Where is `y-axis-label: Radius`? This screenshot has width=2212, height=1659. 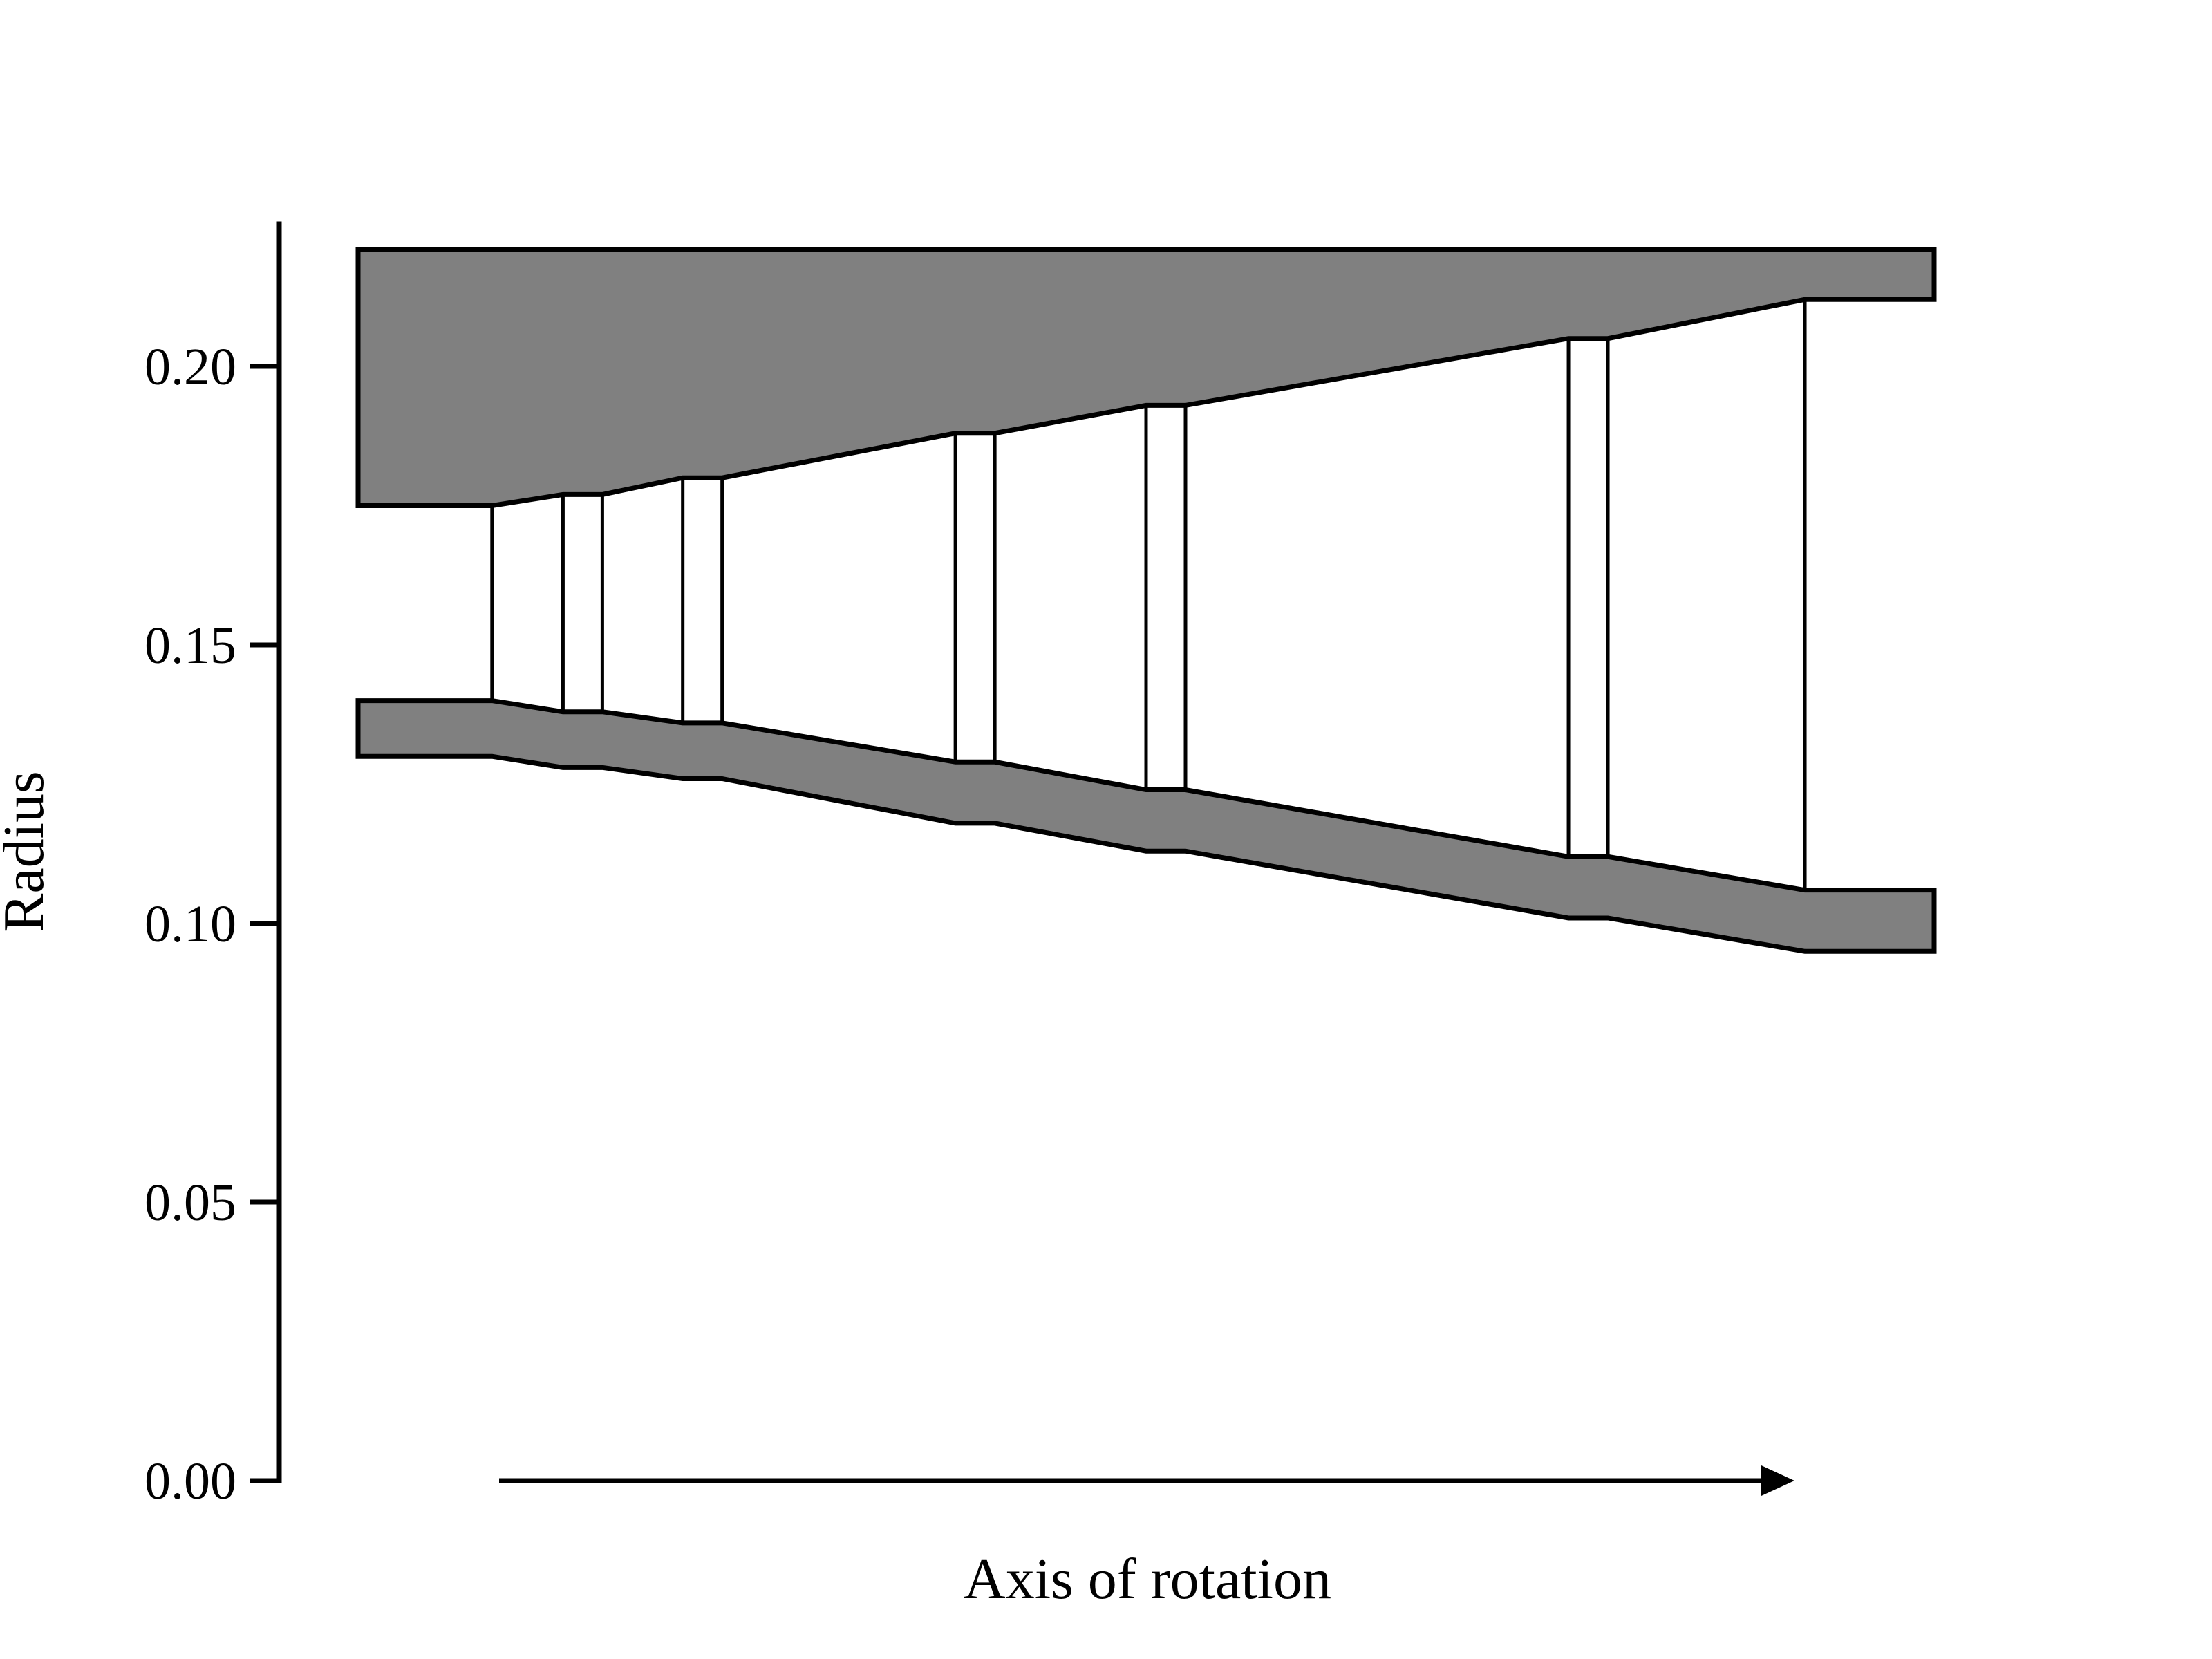
y-axis-label: Radius is located at coordinates (28, 852).